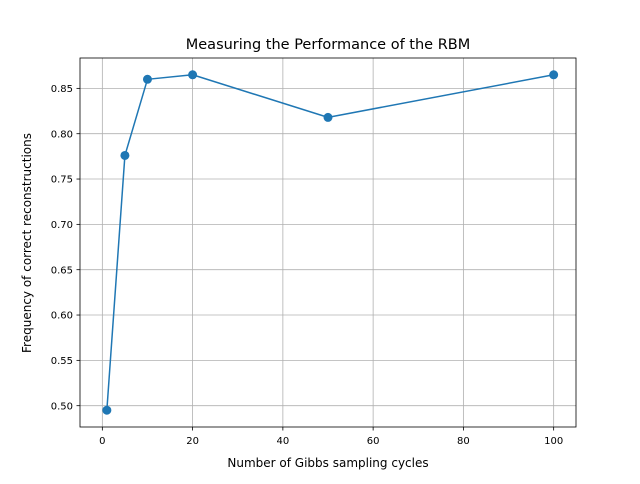  What do you see at coordinates (102, 441) in the screenshot?
I see `x-tick-label: 0` at bounding box center [102, 441].